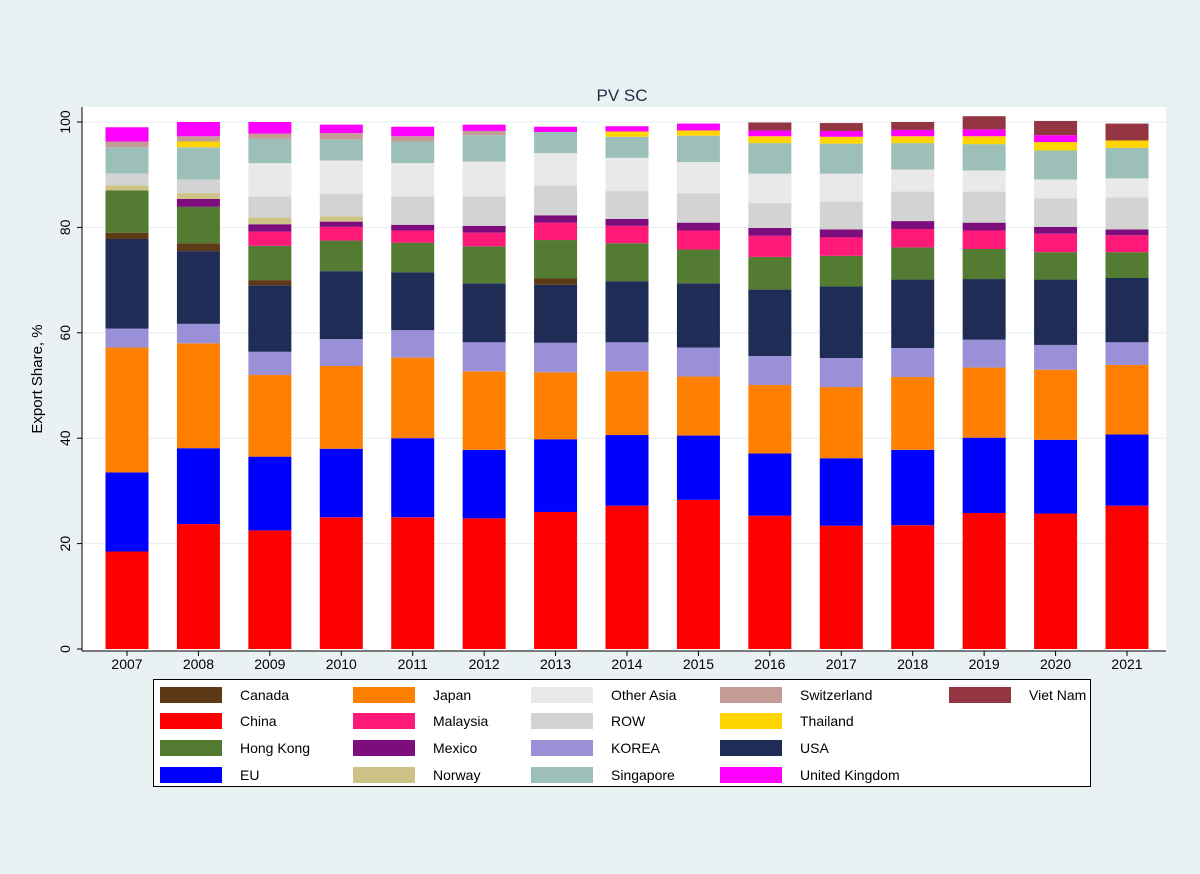 This screenshot has height=874, width=1200. Describe the element at coordinates (1126, 664) in the screenshot. I see `x-tick-label: 2021` at that location.